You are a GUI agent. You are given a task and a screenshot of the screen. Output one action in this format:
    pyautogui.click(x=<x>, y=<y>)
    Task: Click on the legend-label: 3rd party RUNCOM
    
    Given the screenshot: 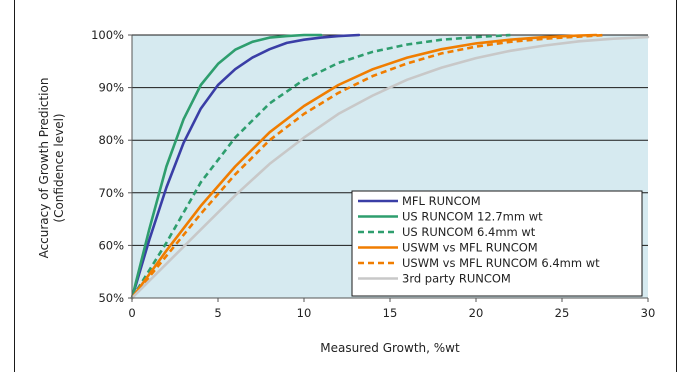 What is the action you would take?
    pyautogui.click(x=456, y=279)
    